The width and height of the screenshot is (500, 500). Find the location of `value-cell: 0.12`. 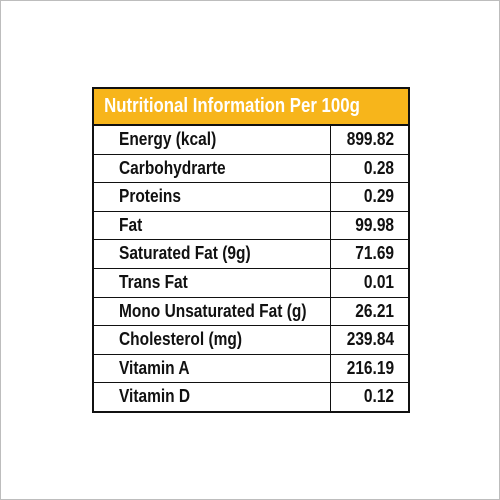

value-cell: 0.12 is located at coordinates (369, 397).